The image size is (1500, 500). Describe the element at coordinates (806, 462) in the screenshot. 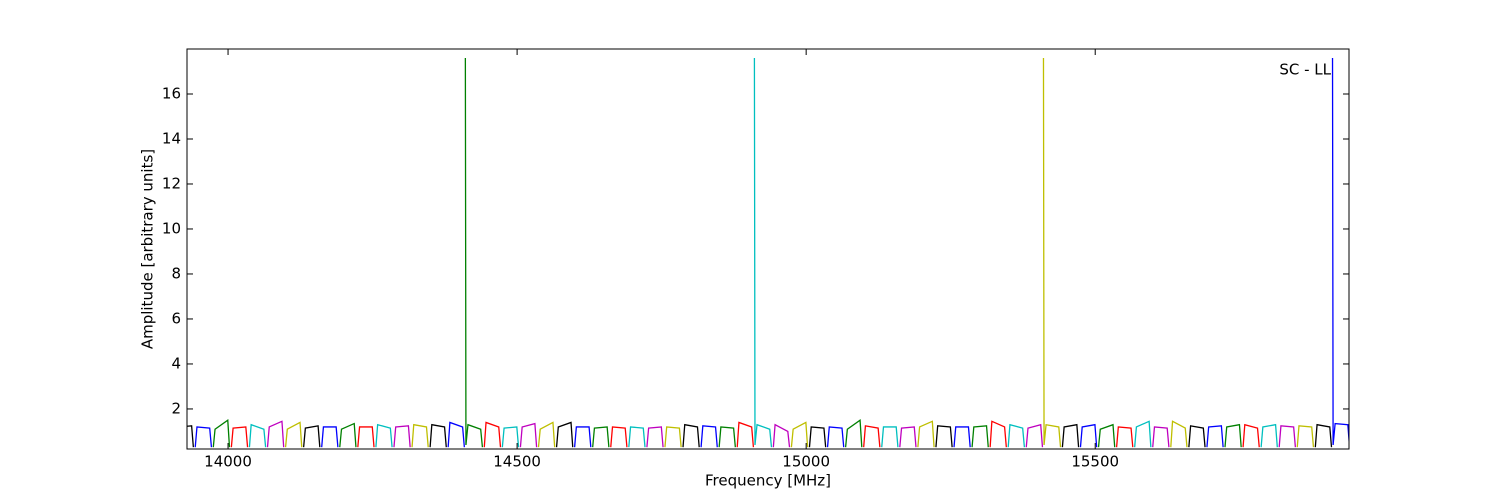

I see `x-tick-label: 15000` at that location.